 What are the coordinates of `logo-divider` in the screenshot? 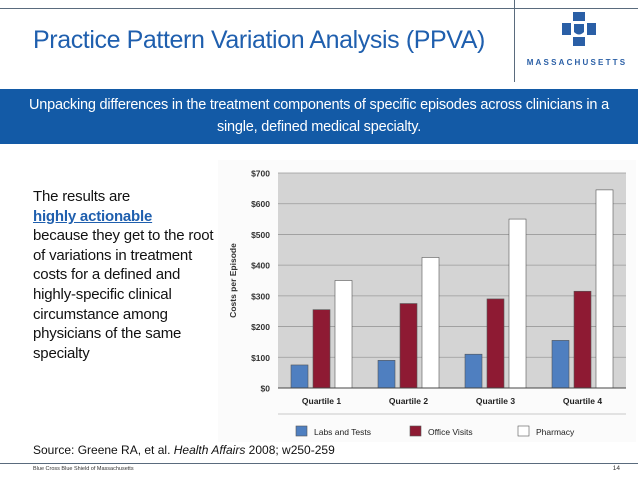 It's located at (514, 41).